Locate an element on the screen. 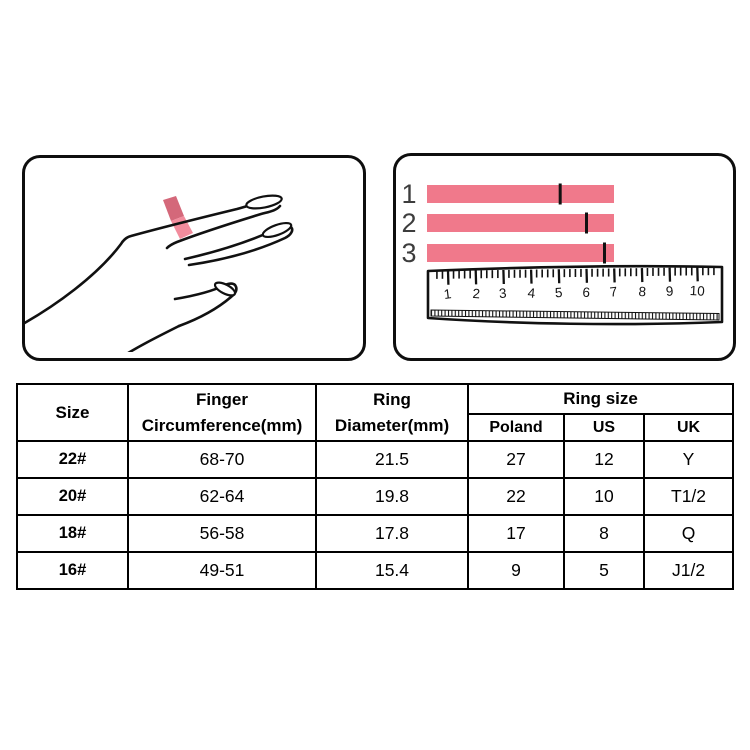 The width and height of the screenshot is (750, 750). cell-uk: T1/2 is located at coordinates (688, 496).